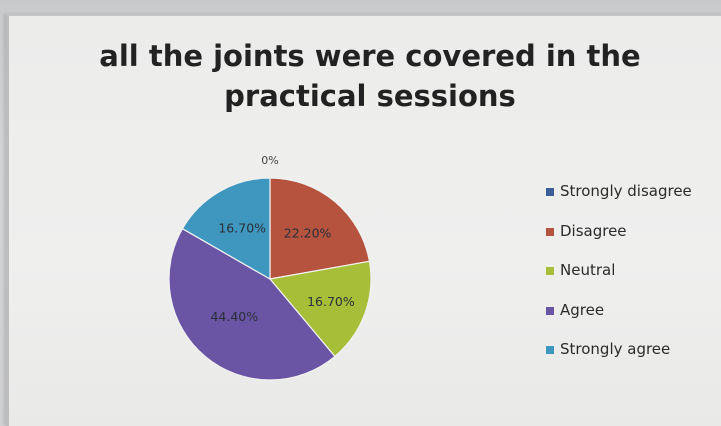 This screenshot has width=721, height=426. I want to click on data-label-agree: 44.40%, so click(234, 316).